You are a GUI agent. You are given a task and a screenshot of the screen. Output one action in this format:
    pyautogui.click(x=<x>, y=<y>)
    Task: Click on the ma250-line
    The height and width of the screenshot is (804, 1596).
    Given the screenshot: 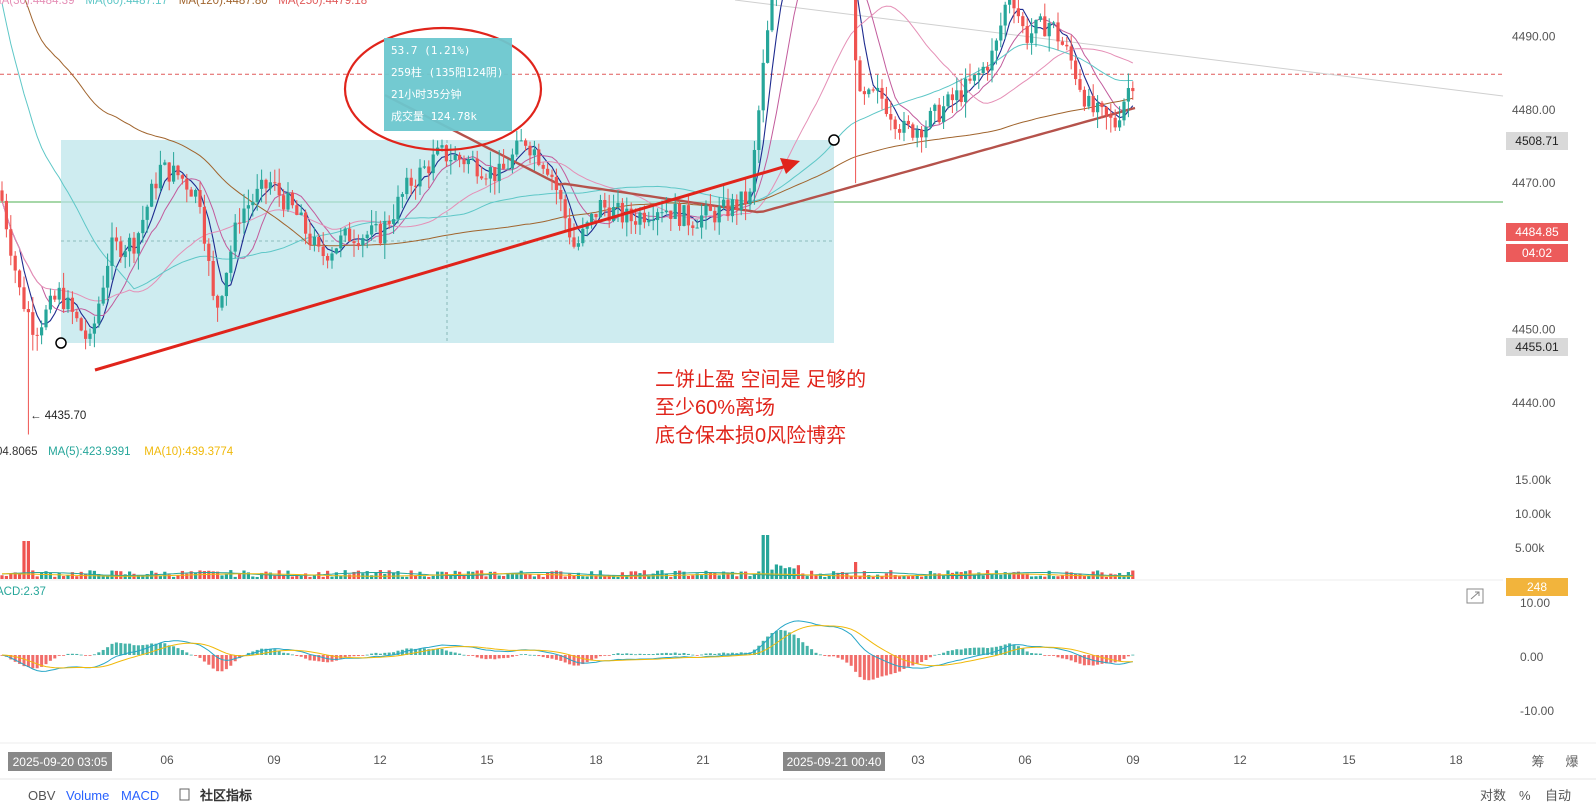 What is the action you would take?
    pyautogui.click(x=760, y=154)
    